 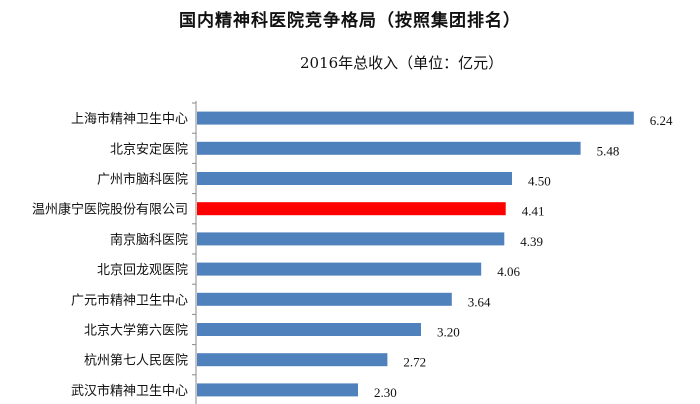 I want to click on category-label: 杭州第七人民医院, so click(x=136, y=361).